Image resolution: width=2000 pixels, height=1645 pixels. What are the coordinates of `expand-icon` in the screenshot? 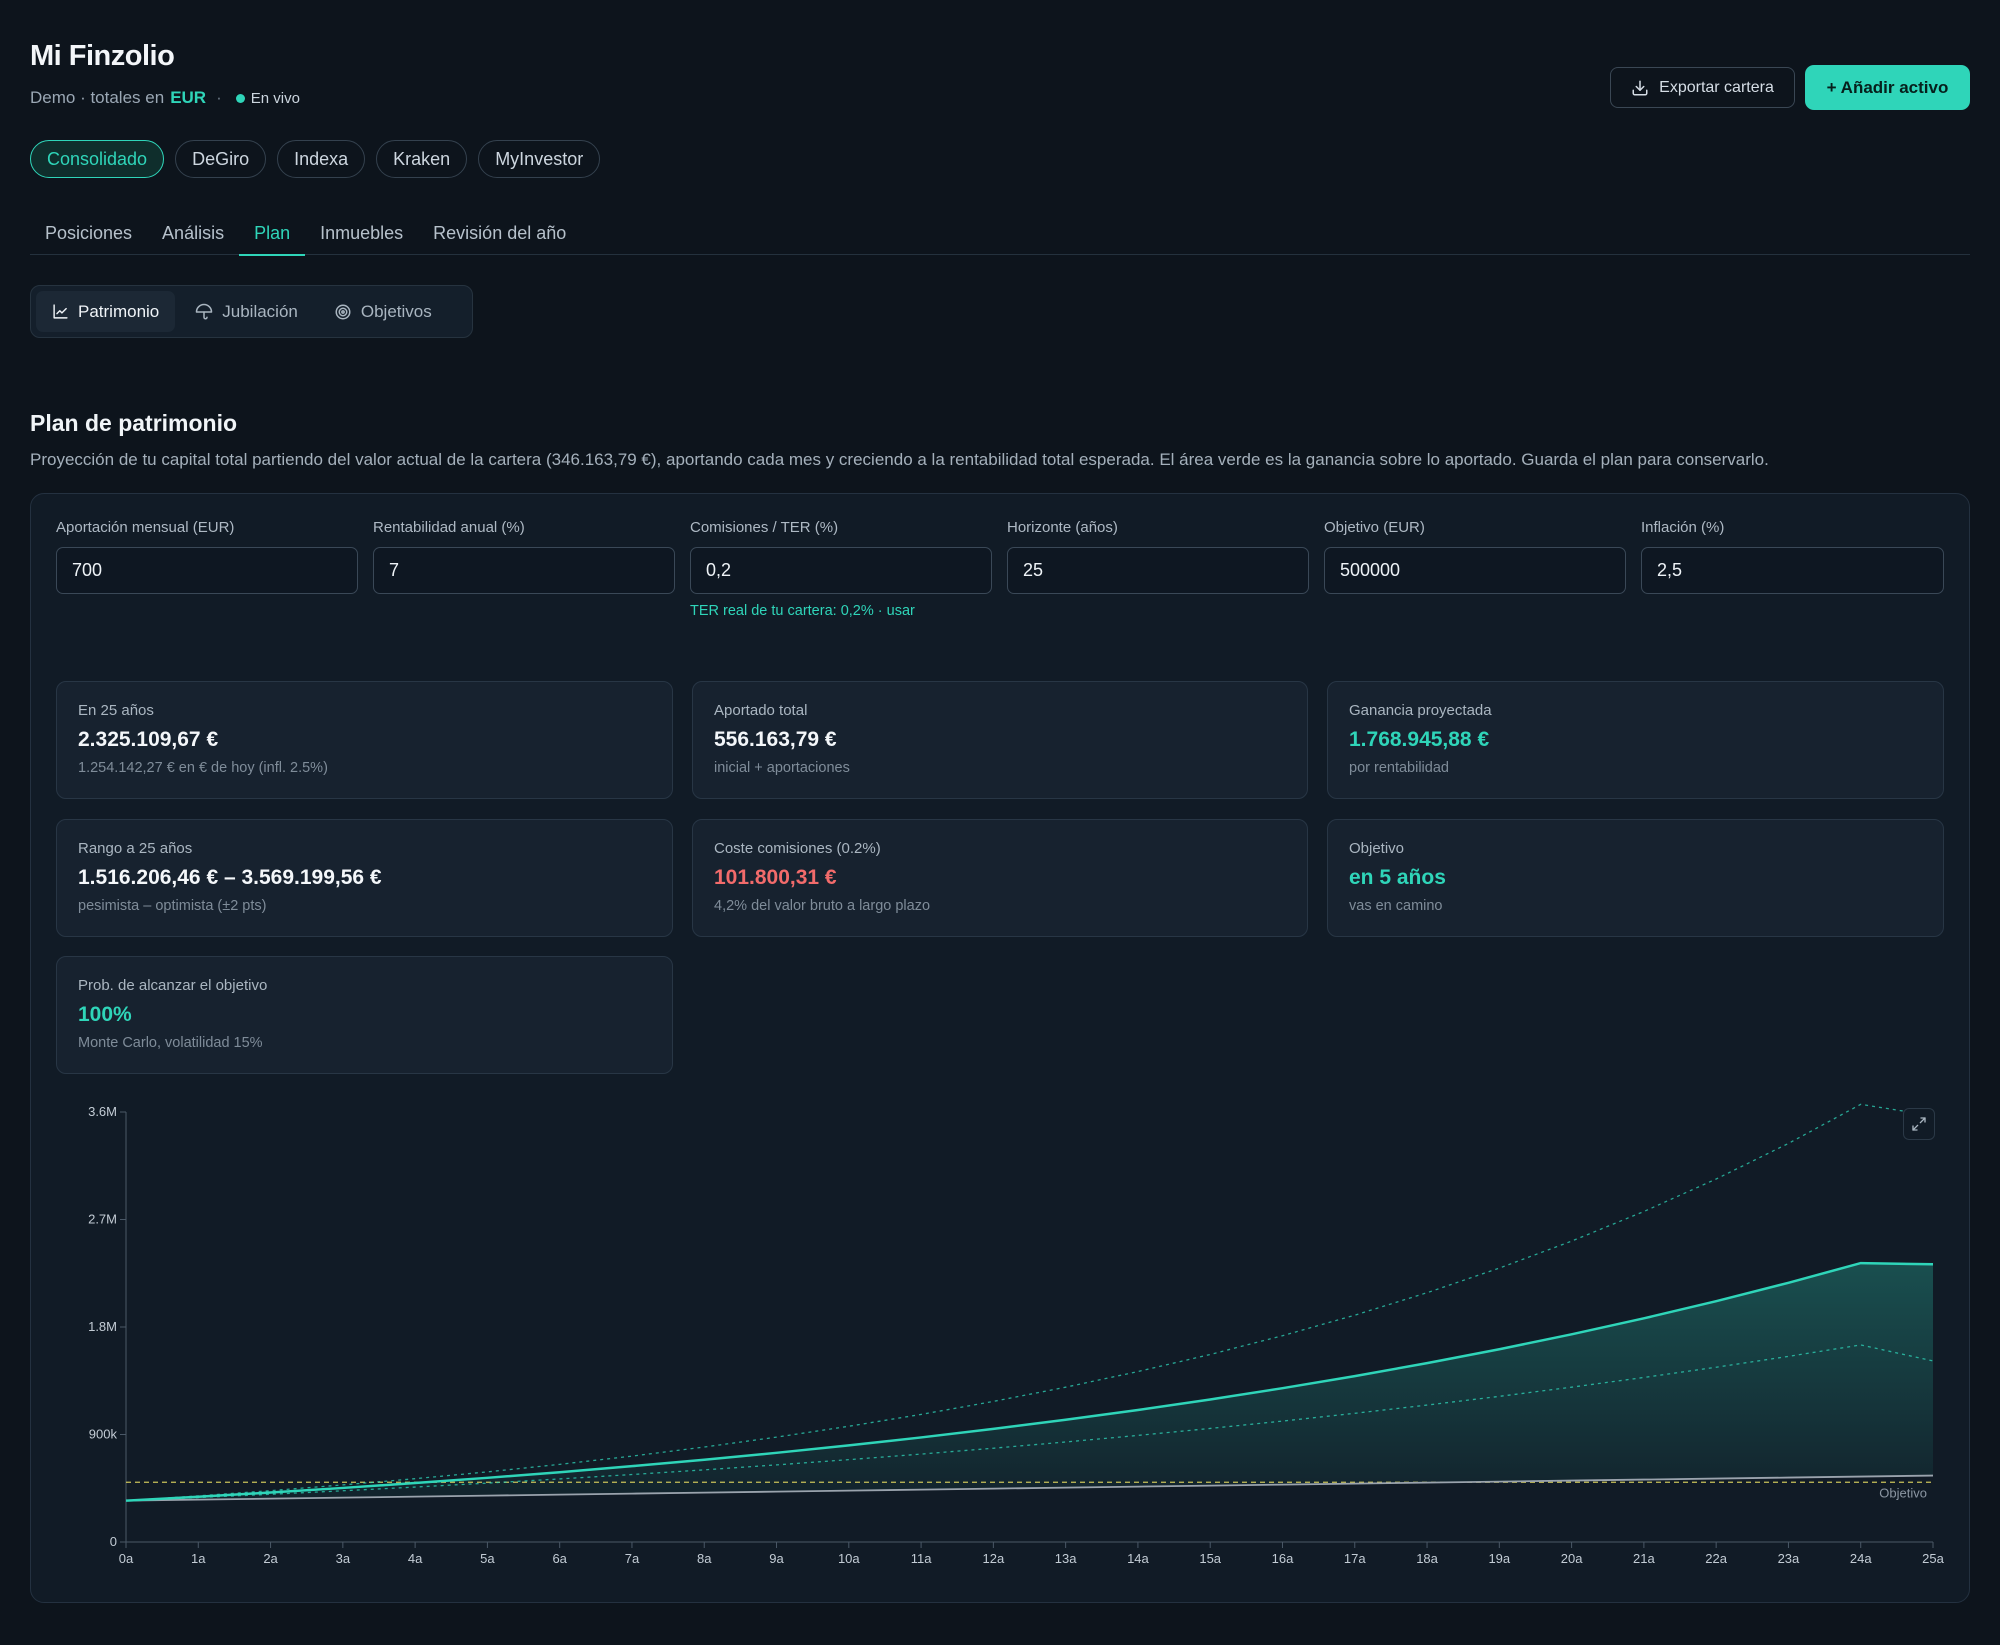 It's located at (1919, 1124).